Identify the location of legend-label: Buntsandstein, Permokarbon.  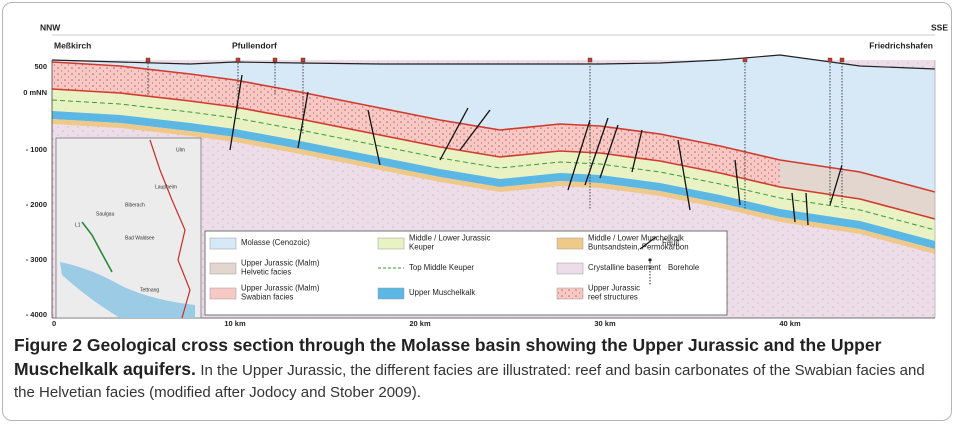
(638, 247).